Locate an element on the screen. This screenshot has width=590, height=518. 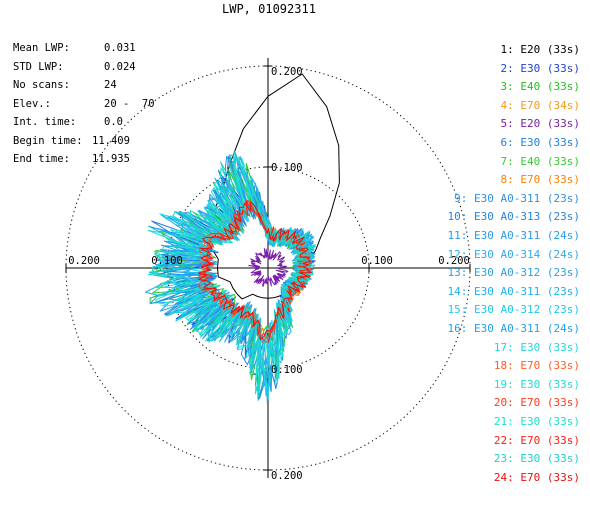
legend-entry: 4: E70 (34s) is located at coordinates (540, 105).